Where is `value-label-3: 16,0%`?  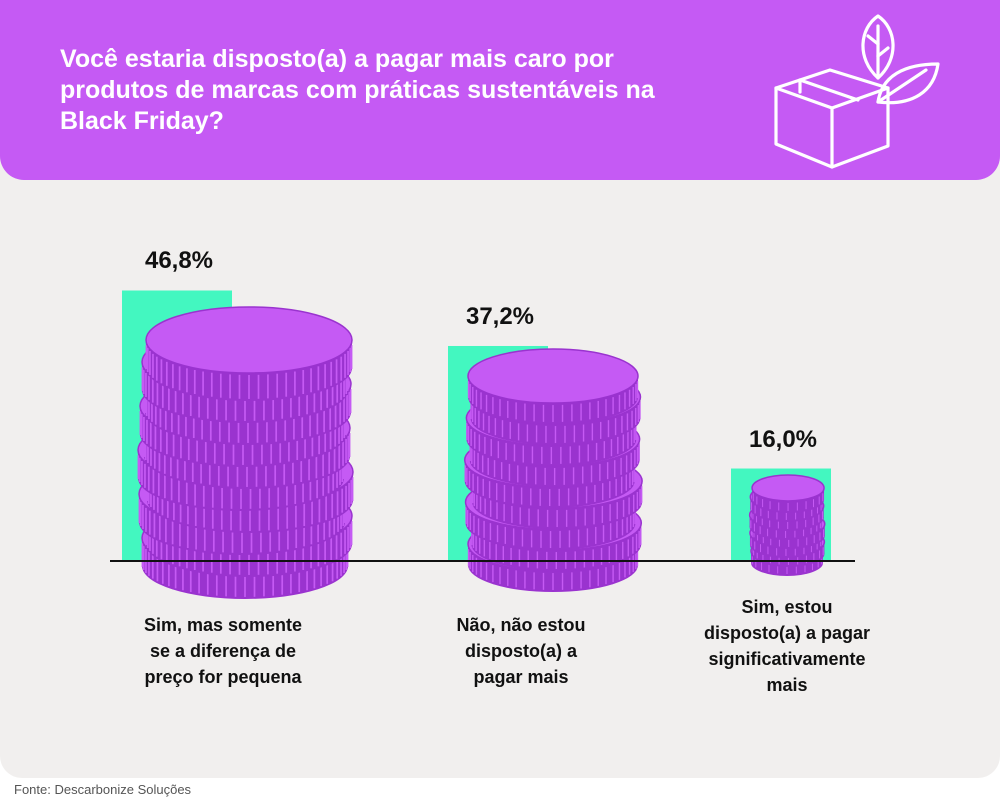 value-label-3: 16,0% is located at coordinates (783, 439).